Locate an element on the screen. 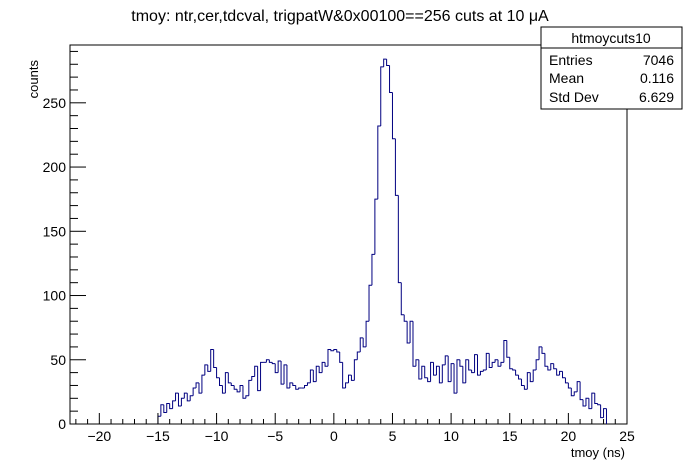 The width and height of the screenshot is (696, 472). y-tick-label: 250 is located at coordinates (55, 103).